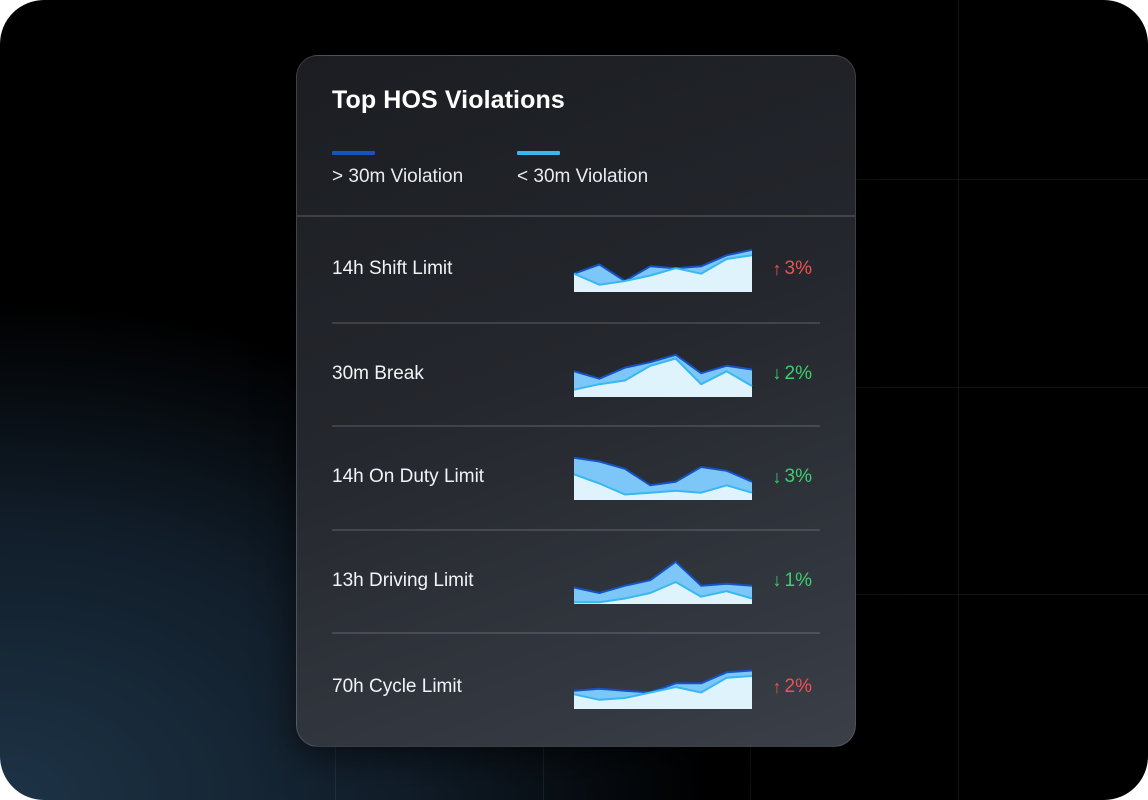 This screenshot has height=800, width=1148. Describe the element at coordinates (538, 153) in the screenshot. I see `legend-swatch-under-30m` at that location.